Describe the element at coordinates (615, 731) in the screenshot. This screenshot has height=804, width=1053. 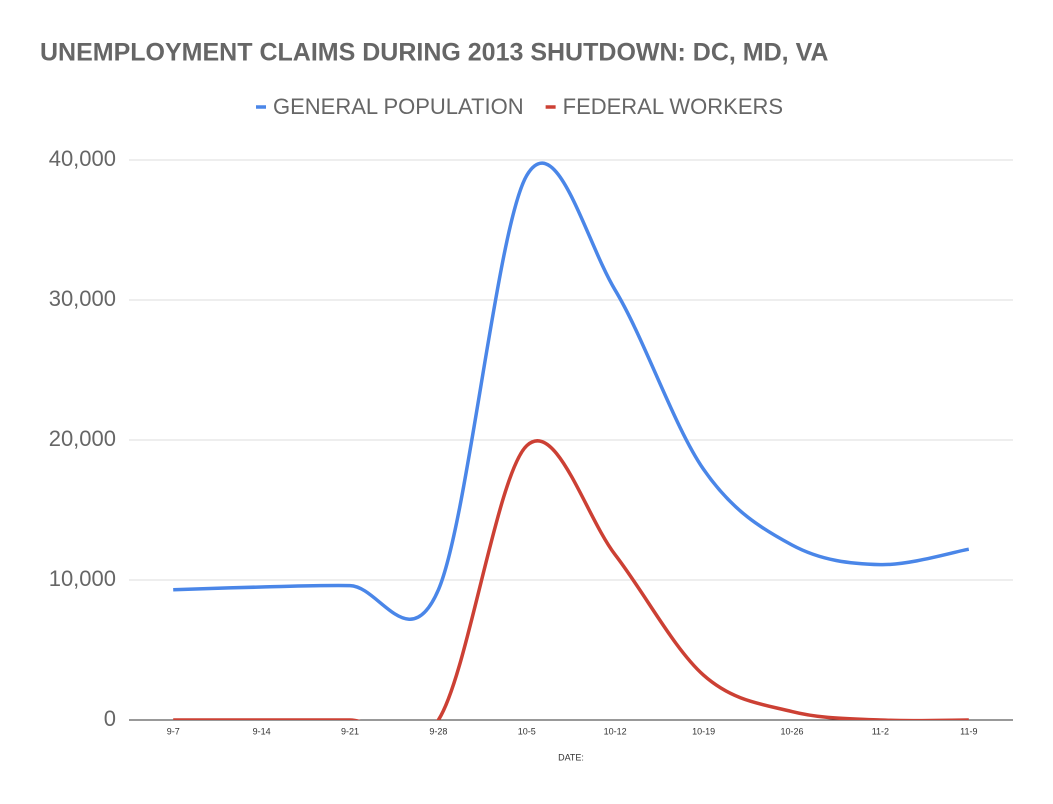
I see `x-tick-label: 10-12` at that location.